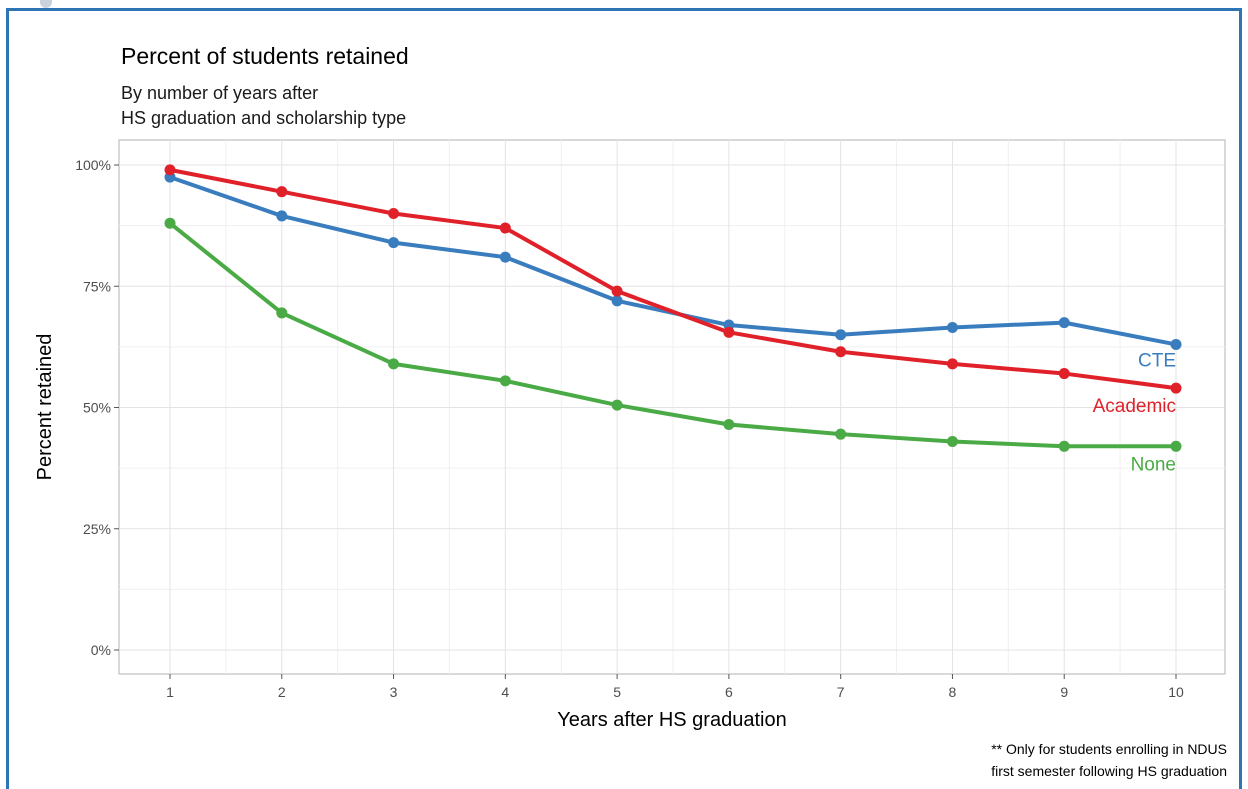 Image resolution: width=1248 pixels, height=789 pixels. I want to click on series-labels: CTE Academic None, so click(1134, 412).